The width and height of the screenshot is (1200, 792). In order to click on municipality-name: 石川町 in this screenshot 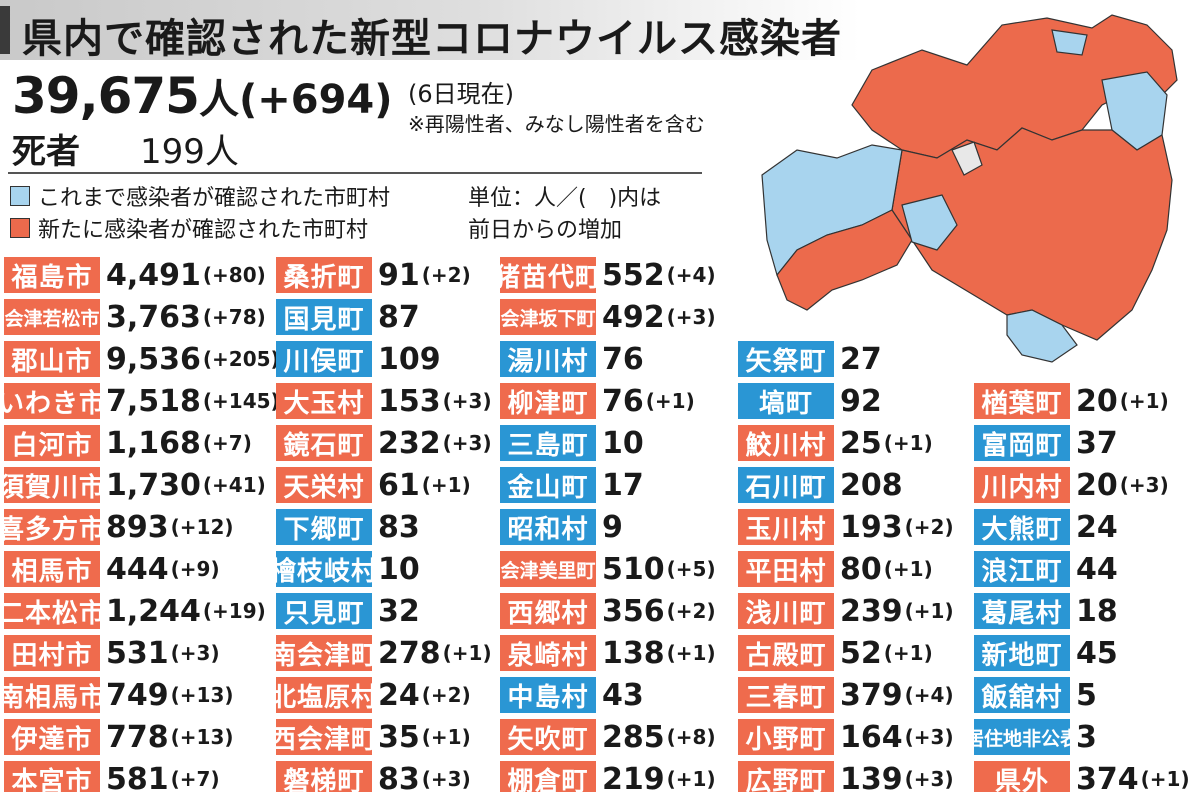, I will do `click(786, 485)`.